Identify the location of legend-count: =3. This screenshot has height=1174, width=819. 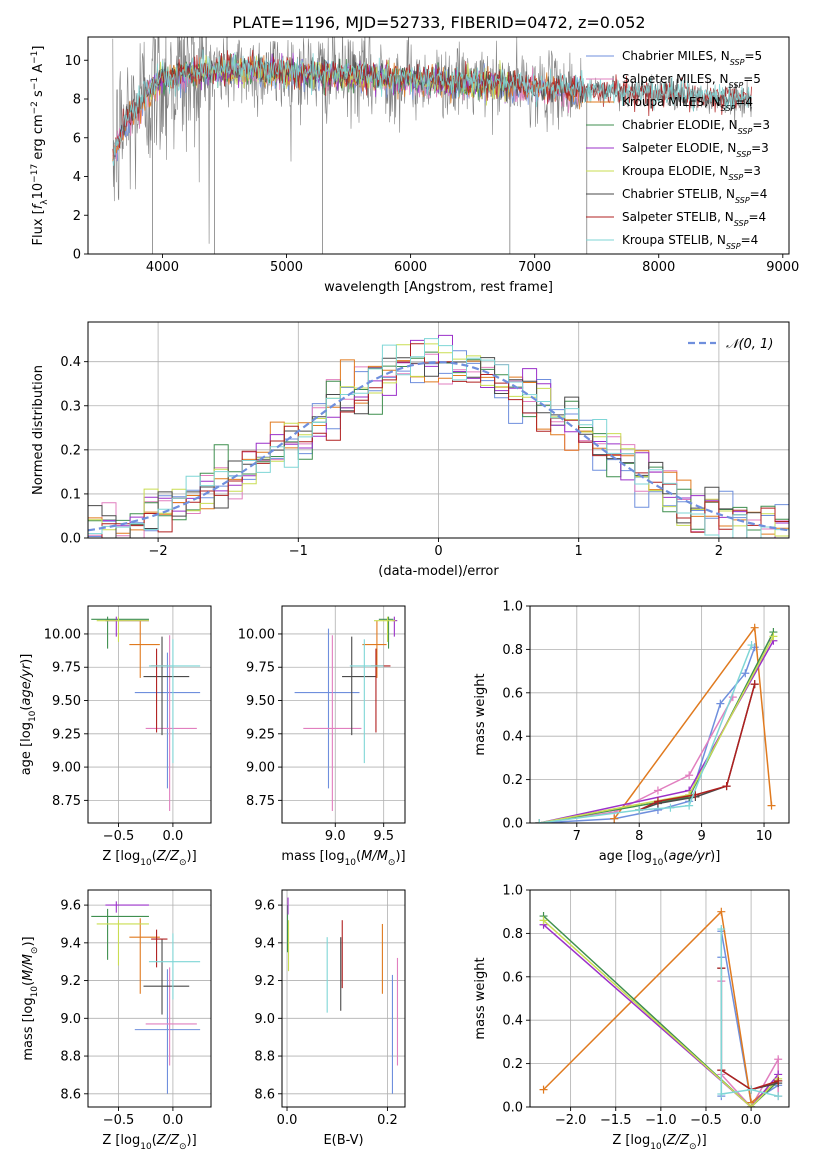
(760, 148).